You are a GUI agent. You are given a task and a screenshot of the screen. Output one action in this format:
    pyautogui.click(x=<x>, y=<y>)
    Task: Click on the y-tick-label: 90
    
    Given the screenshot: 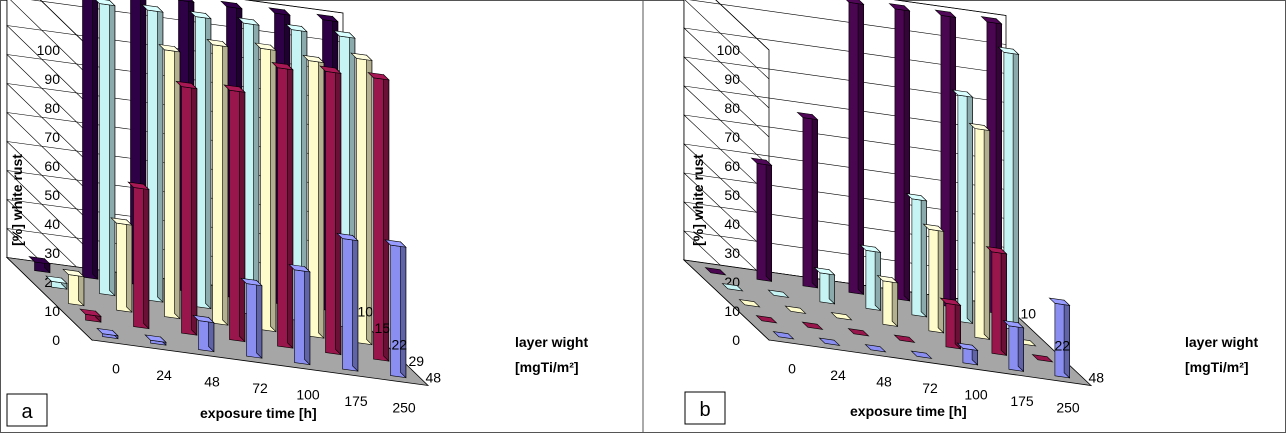 What is the action you would take?
    pyautogui.click(x=52, y=79)
    